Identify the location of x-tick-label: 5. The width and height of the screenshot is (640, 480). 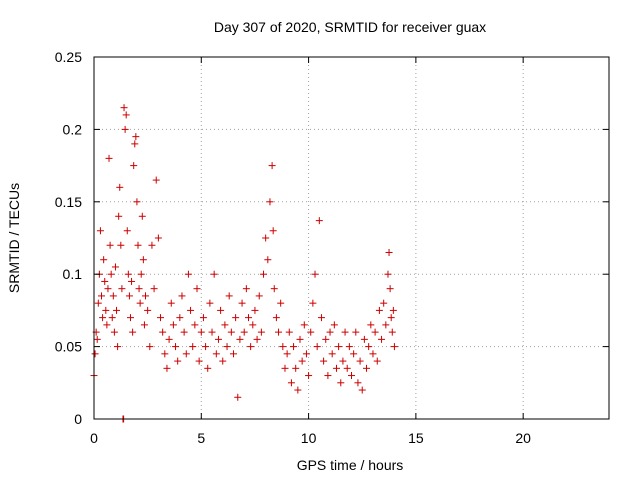
(201, 438).